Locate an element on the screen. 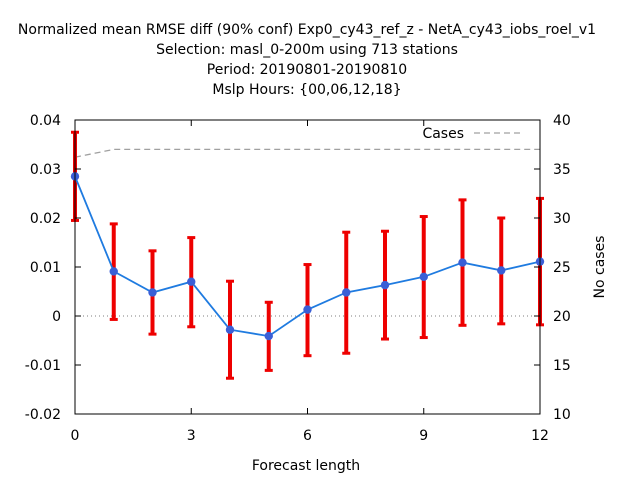  y-tick-label: -0.01 is located at coordinates (43, 366).